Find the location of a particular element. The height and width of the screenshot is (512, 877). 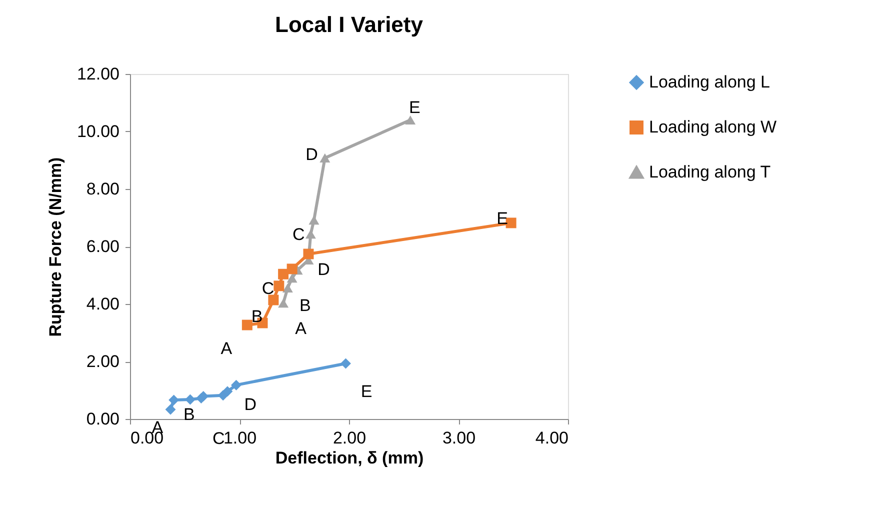

y-tick-label: 2.00 is located at coordinates (103, 361).